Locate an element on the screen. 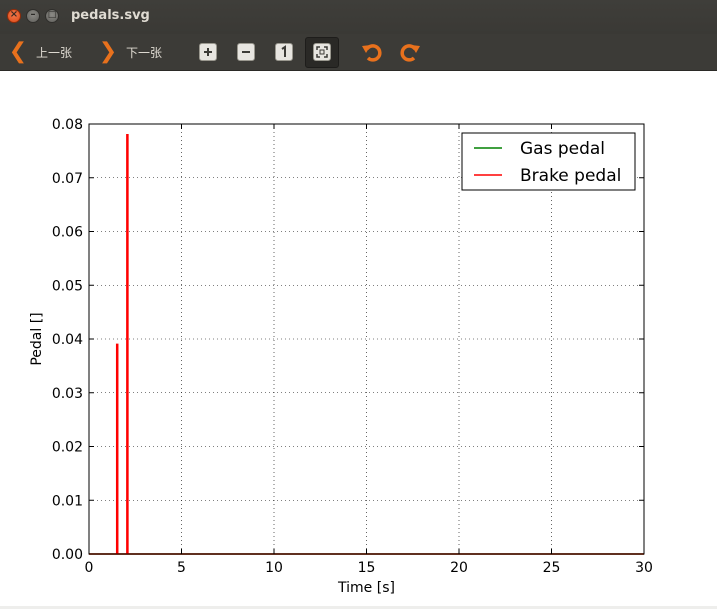 The height and width of the screenshot is (609, 717). y-tick-label: 0.01 is located at coordinates (67, 501).